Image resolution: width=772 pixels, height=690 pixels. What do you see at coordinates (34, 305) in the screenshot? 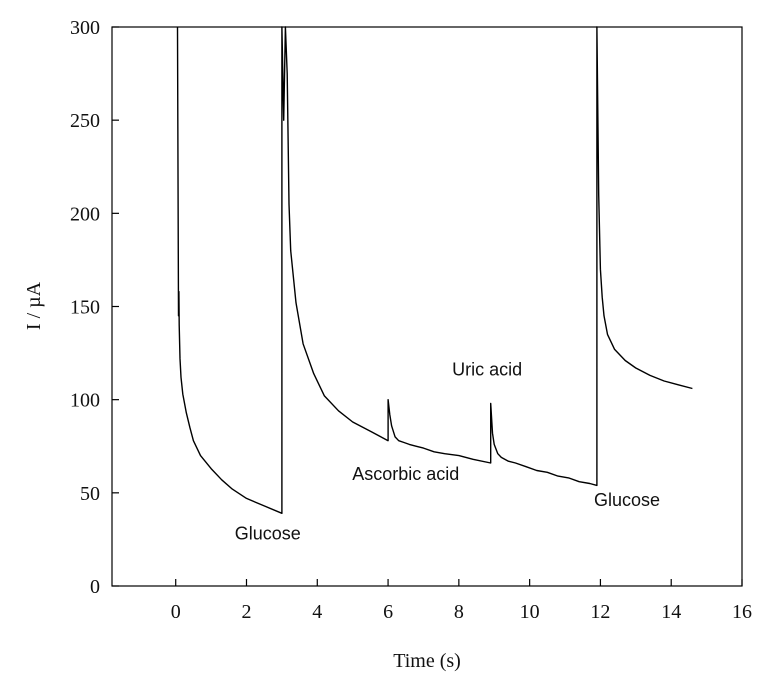
I see `y-axis-label: I / µA` at bounding box center [34, 305].